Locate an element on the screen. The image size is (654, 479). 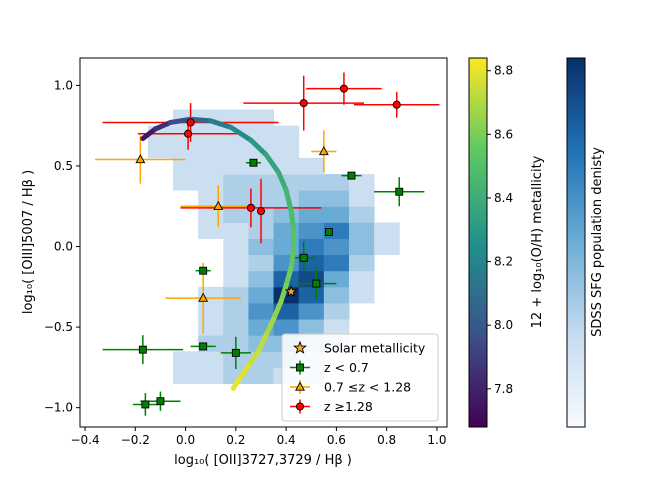
legend-marker-square is located at coordinates (300, 367).